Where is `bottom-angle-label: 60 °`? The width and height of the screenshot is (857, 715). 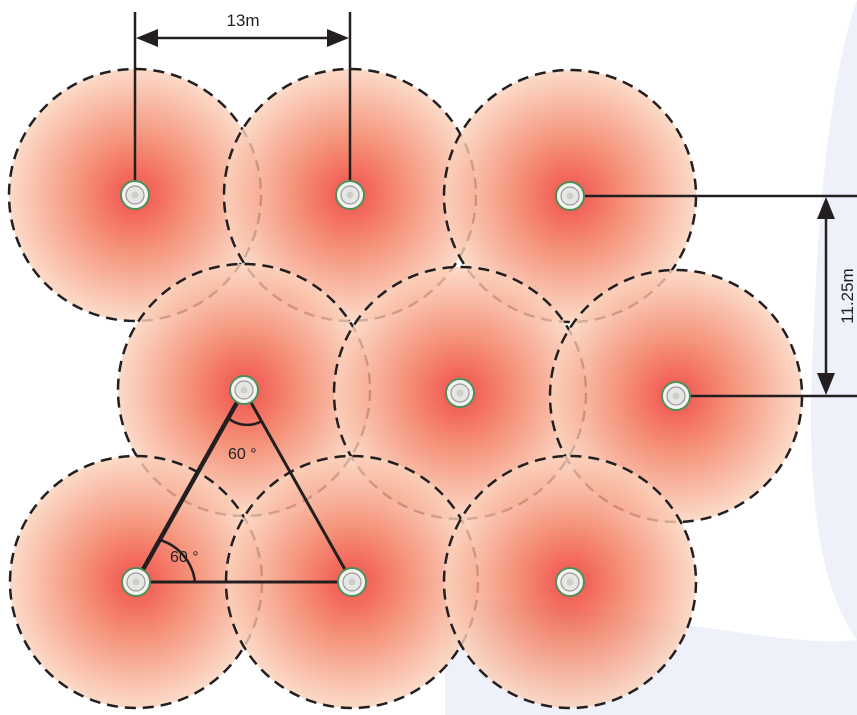
bottom-angle-label: 60 ° is located at coordinates (184, 557).